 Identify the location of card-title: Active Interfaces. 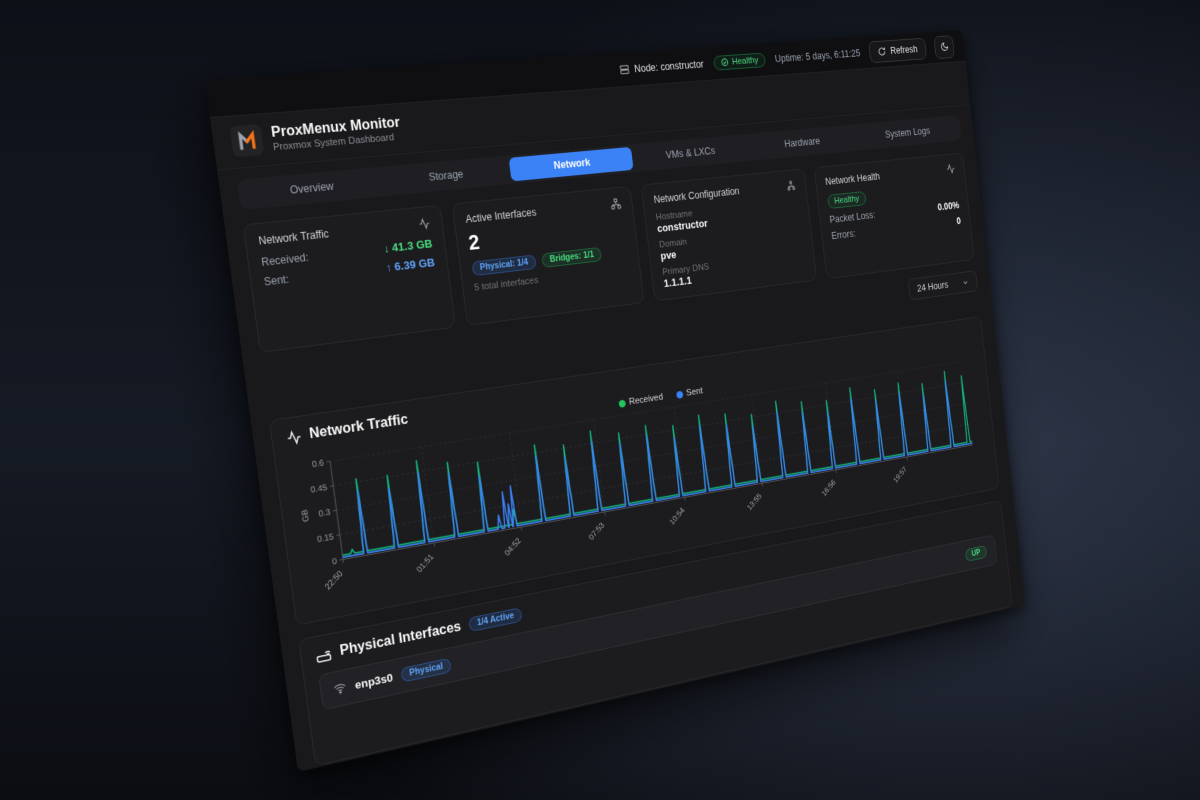
(500, 216).